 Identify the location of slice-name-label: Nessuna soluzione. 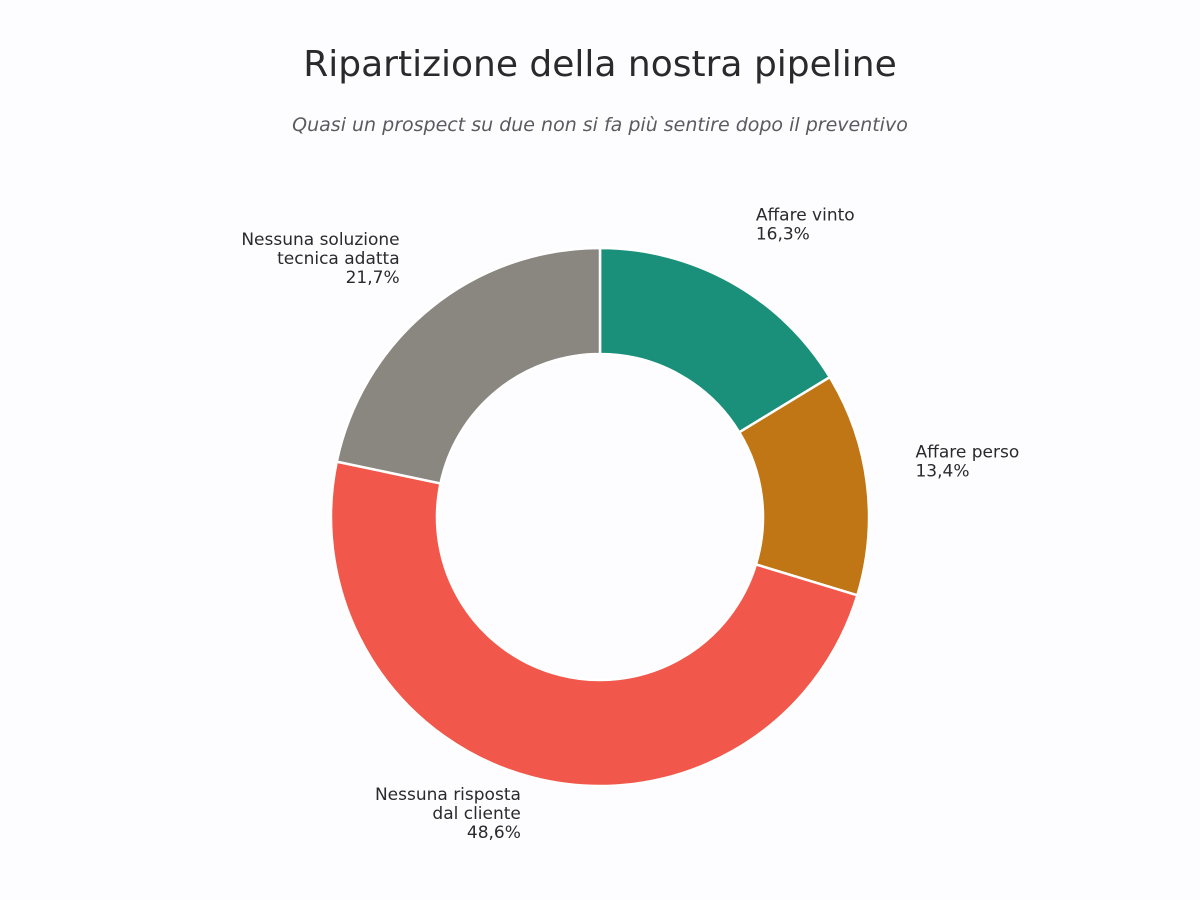
(320, 240).